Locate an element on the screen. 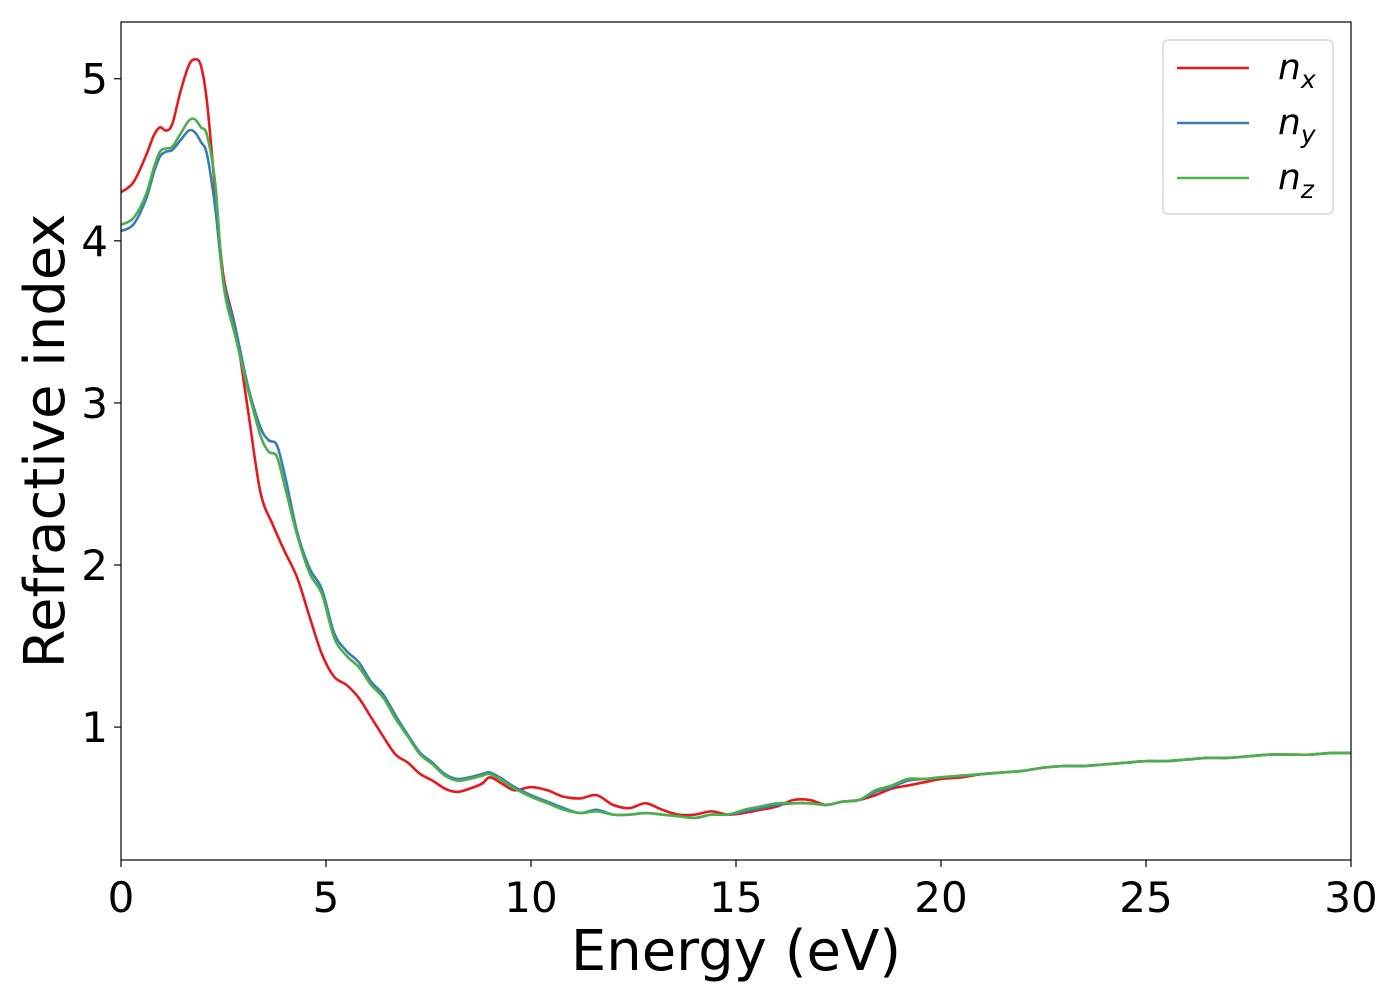  y-tick-label: 1 is located at coordinates (94, 727).